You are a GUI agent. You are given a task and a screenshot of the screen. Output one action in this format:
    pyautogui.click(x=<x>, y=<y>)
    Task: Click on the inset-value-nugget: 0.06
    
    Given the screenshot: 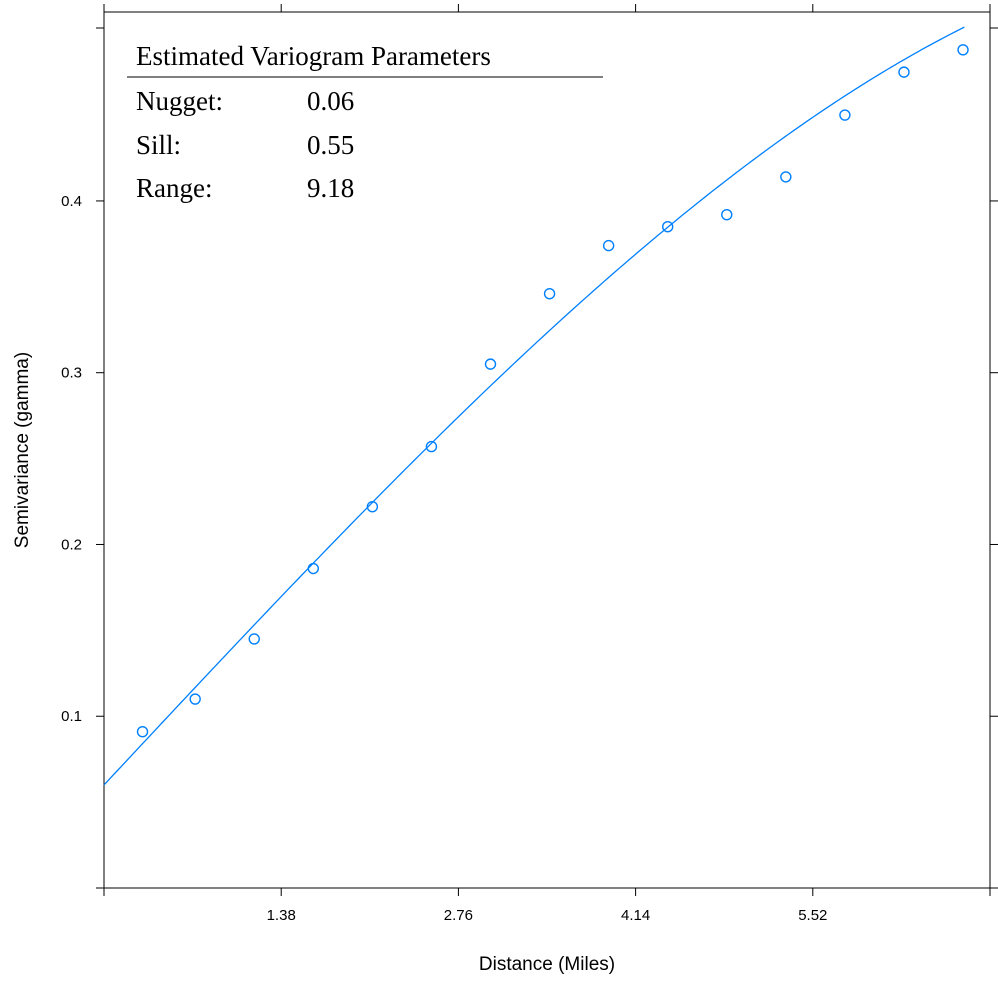 What is the action you would take?
    pyautogui.click(x=330, y=101)
    